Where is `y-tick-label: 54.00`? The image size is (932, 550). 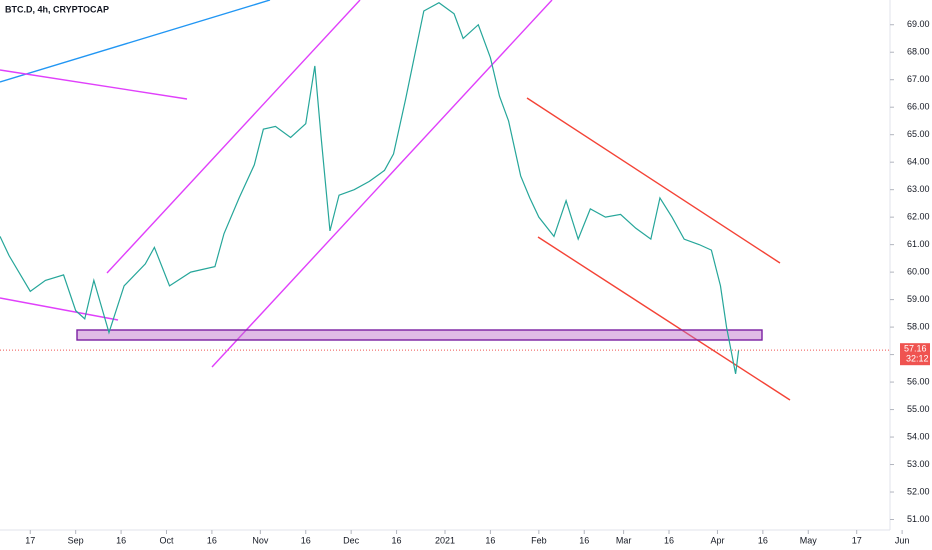 y-tick-label: 54.00 is located at coordinates (918, 436).